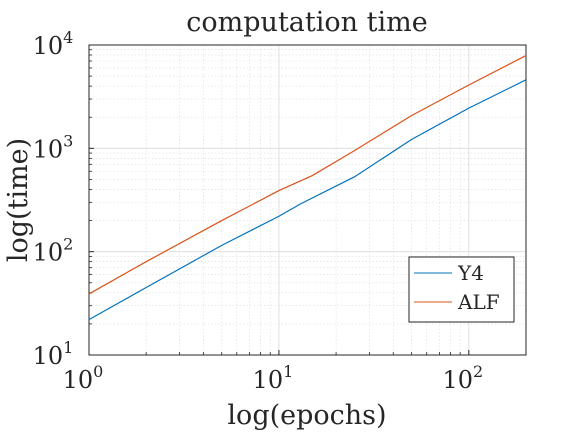  What do you see at coordinates (306, 415) in the screenshot?
I see `x-axis-label: log(epochs)` at bounding box center [306, 415].